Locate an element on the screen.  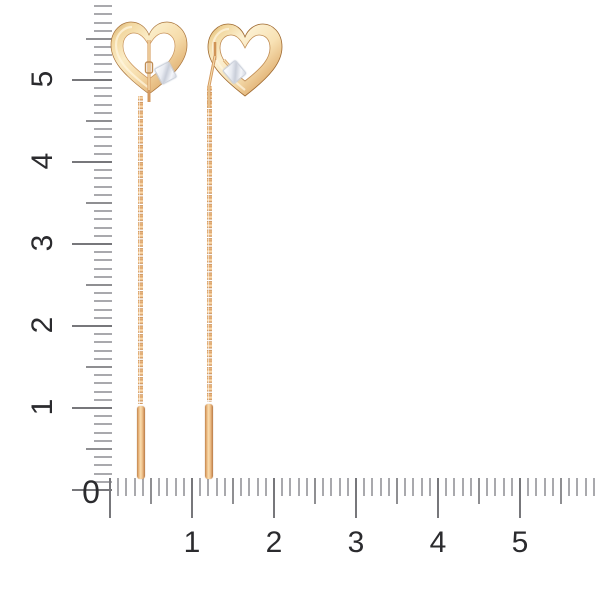
right-earring-threader-bar is located at coordinates (209, 441).